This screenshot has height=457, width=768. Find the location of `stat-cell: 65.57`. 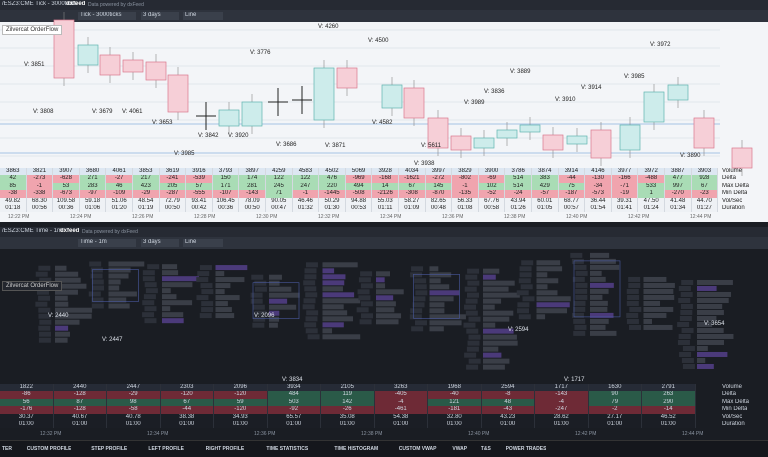

stat-cell: 65.57 is located at coordinates (294, 417).